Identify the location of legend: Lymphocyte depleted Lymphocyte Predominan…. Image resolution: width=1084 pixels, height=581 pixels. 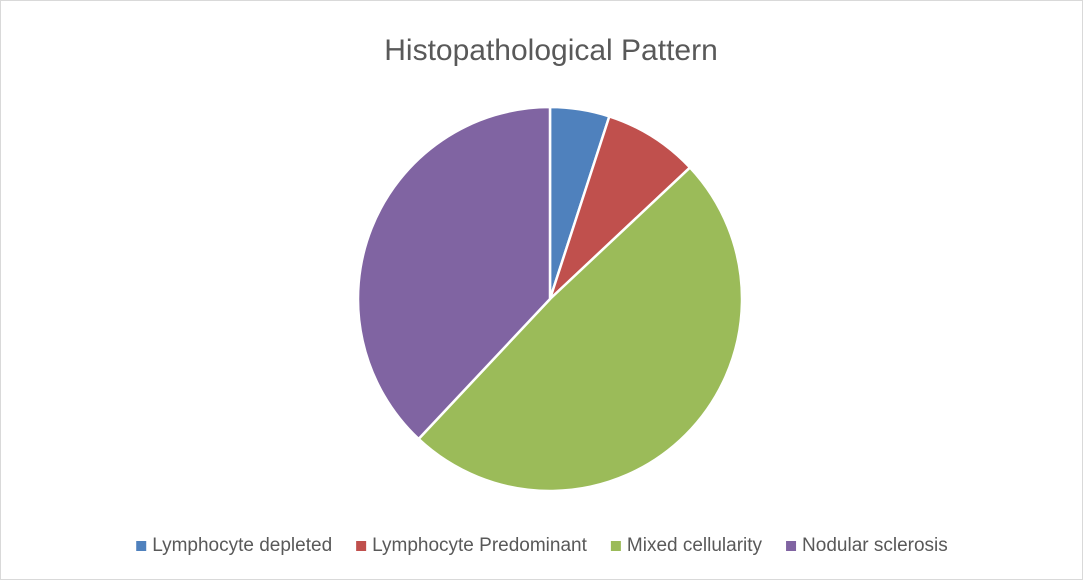
(542, 545).